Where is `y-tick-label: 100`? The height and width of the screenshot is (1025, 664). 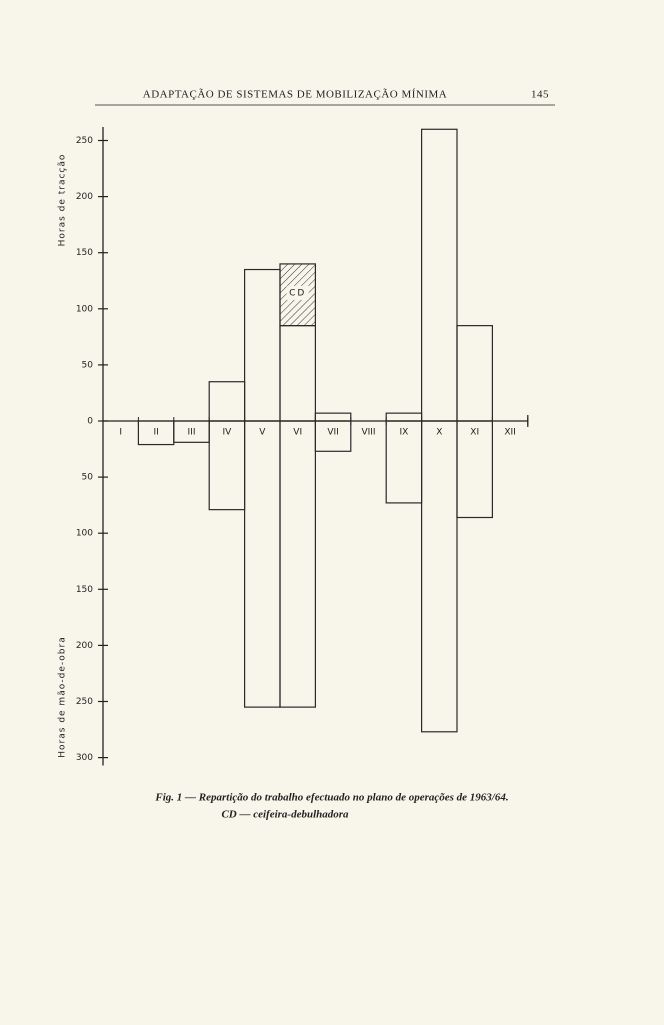
y-tick-label: 100 is located at coordinates (84, 309).